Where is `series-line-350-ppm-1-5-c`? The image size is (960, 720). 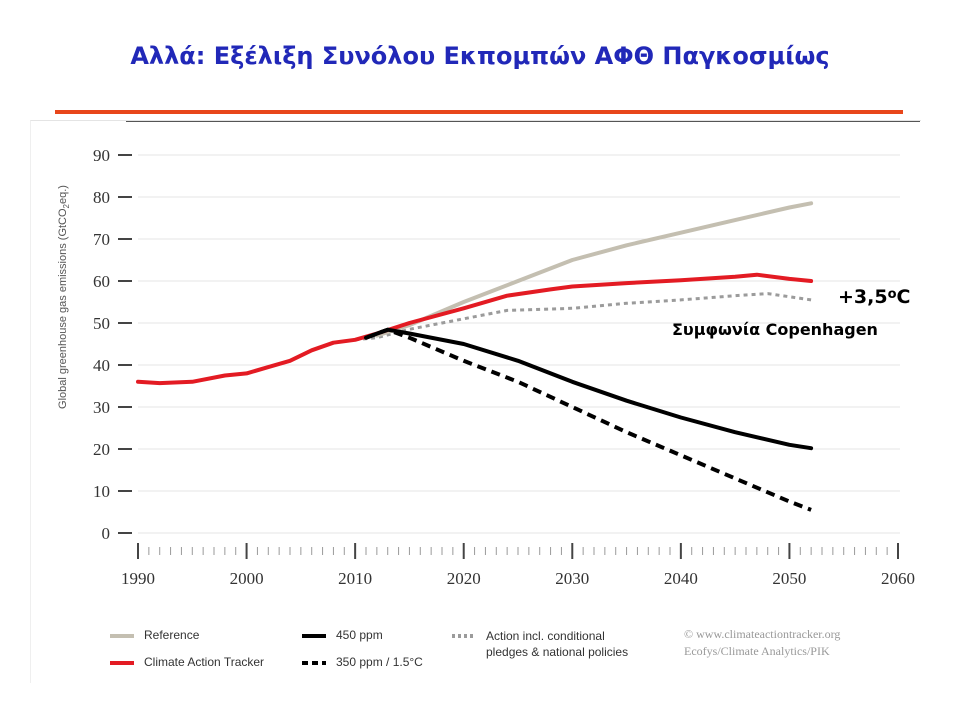
series-line-350-ppm-1-5-c is located at coordinates (588, 419).